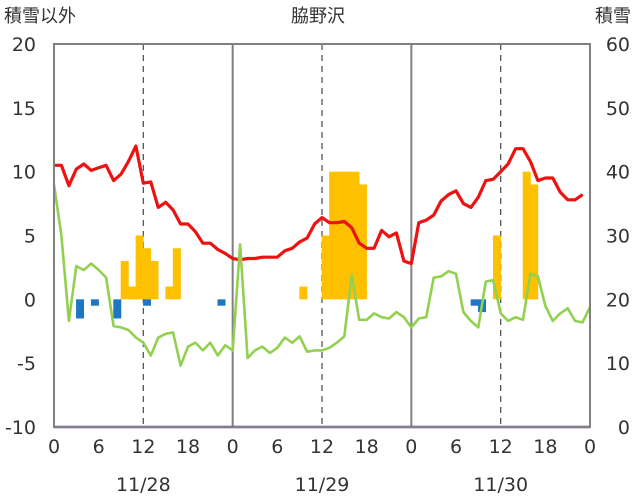 The height and width of the screenshot is (501, 636). Describe the element at coordinates (618, 109) in the screenshot. I see `y-tick-label-right: 50` at that location.